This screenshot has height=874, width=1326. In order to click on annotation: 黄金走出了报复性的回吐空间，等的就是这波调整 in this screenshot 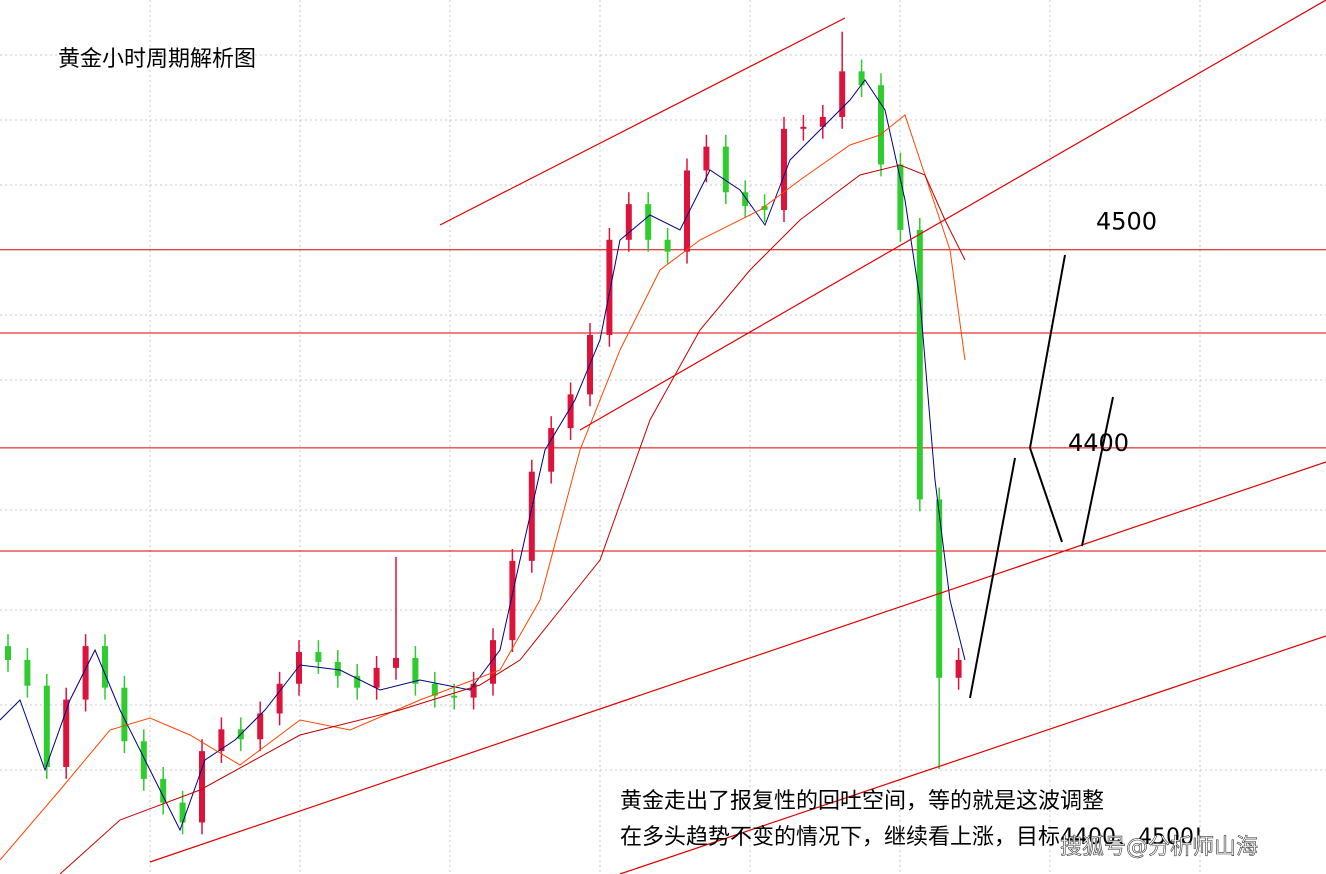, I will do `click(862, 801)`.